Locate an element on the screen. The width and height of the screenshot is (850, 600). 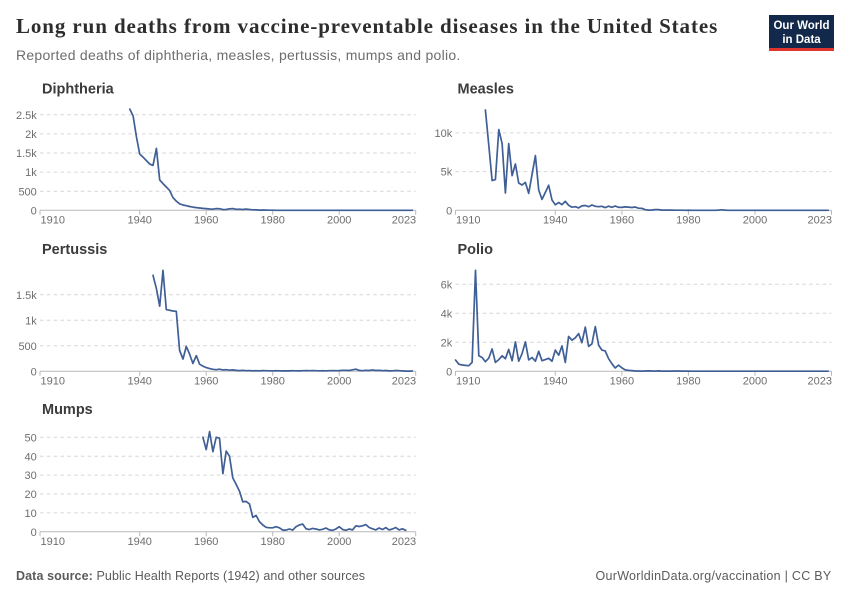
svg-text: 40 is located at coordinates (31, 457).